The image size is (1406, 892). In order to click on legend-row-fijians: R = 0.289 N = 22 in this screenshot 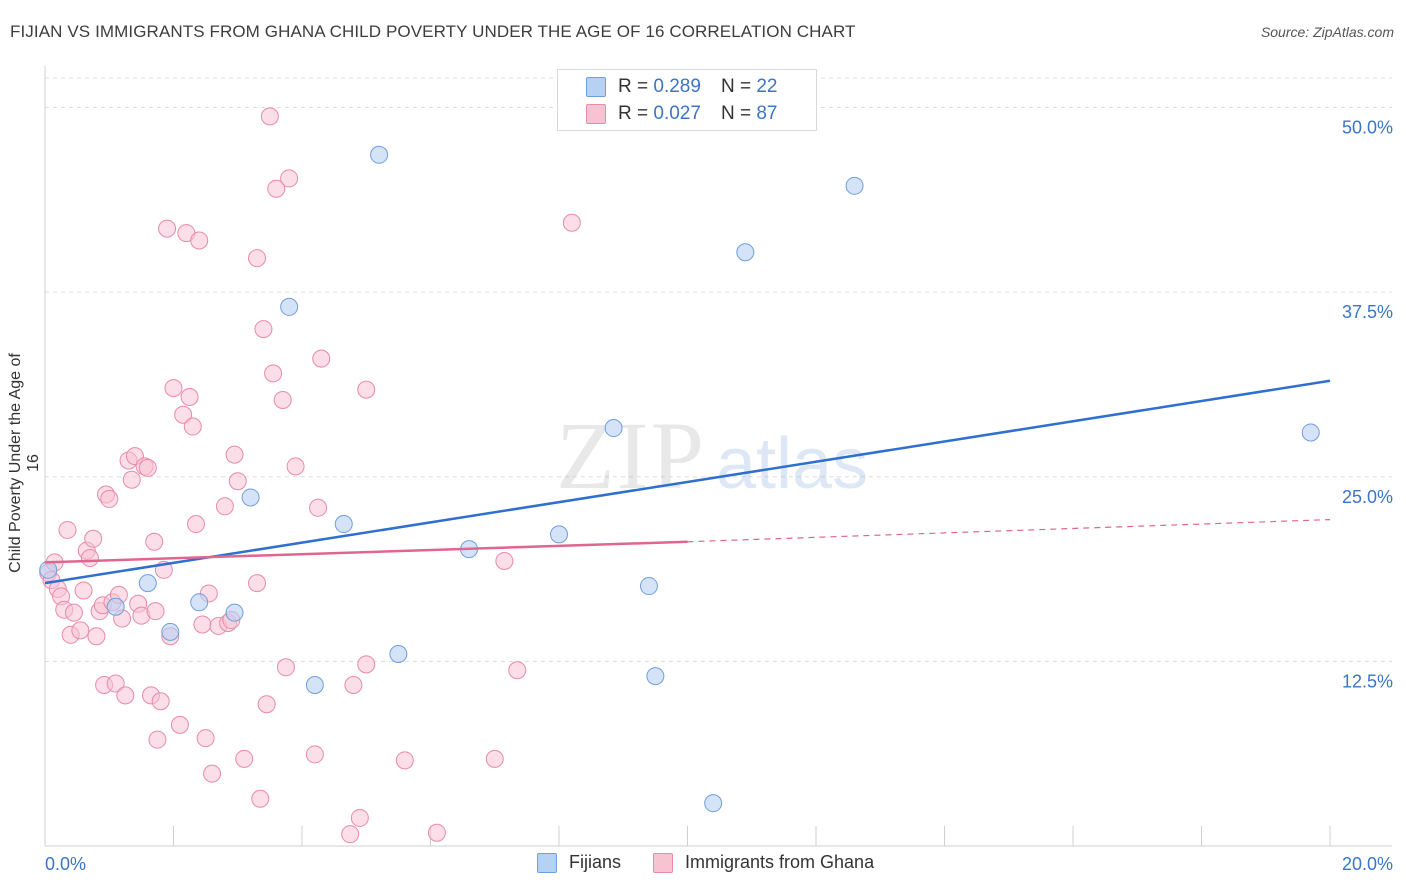, I will do `click(681, 87)`.